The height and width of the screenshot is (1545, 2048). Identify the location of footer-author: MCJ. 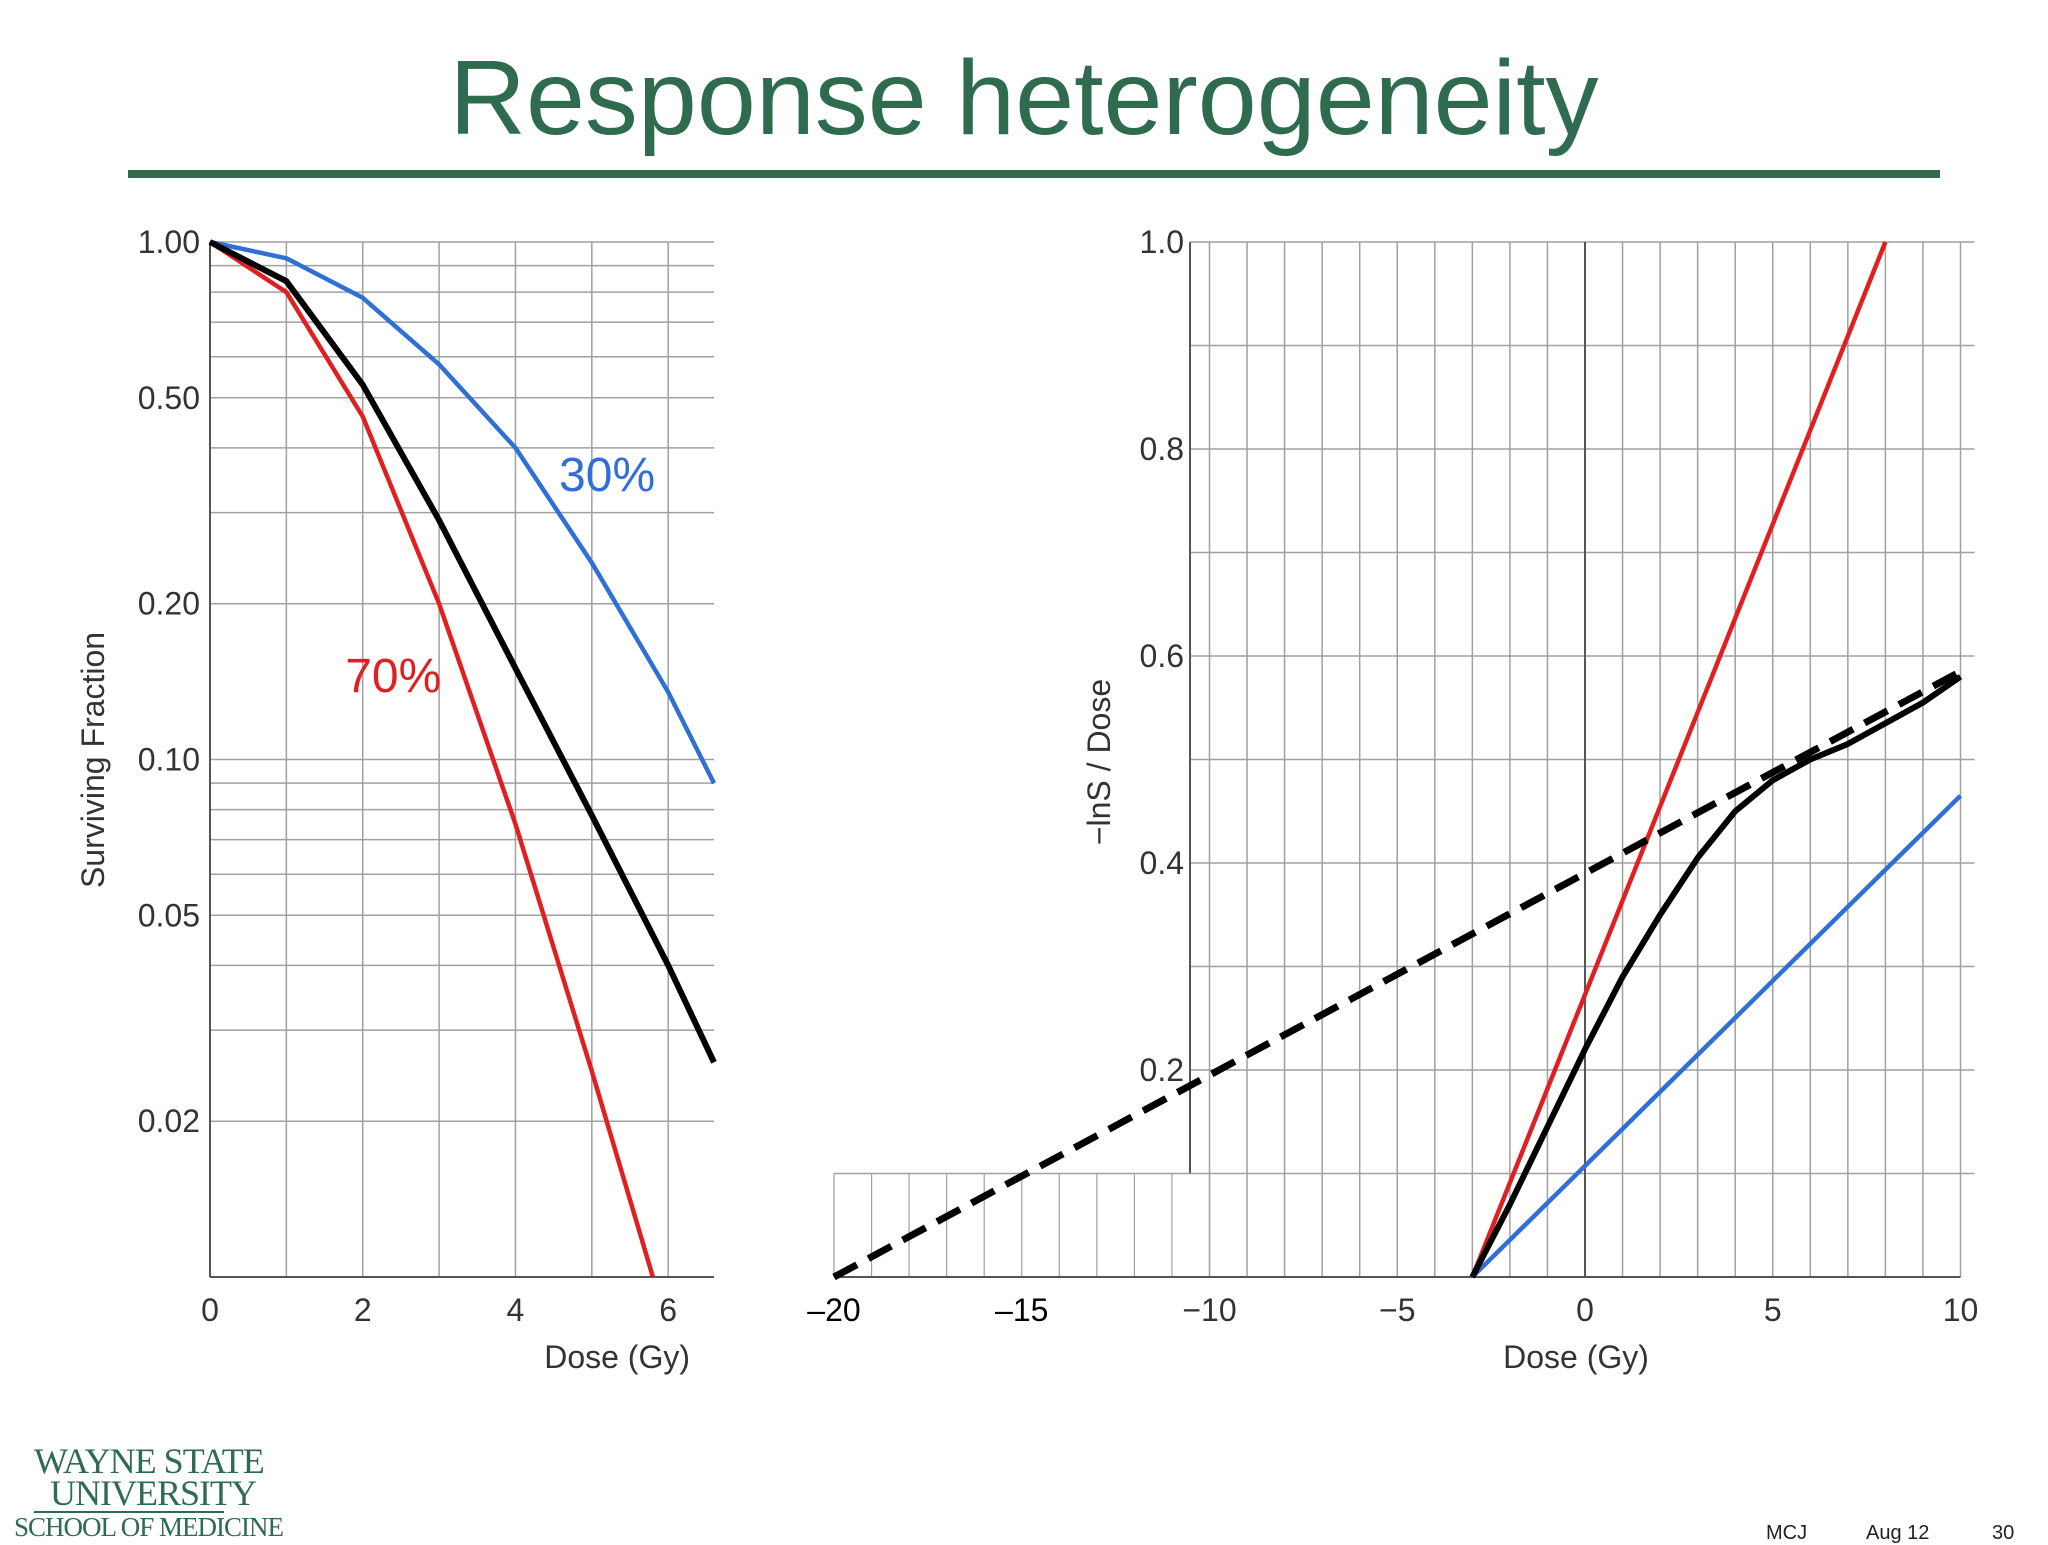
(1787, 1533).